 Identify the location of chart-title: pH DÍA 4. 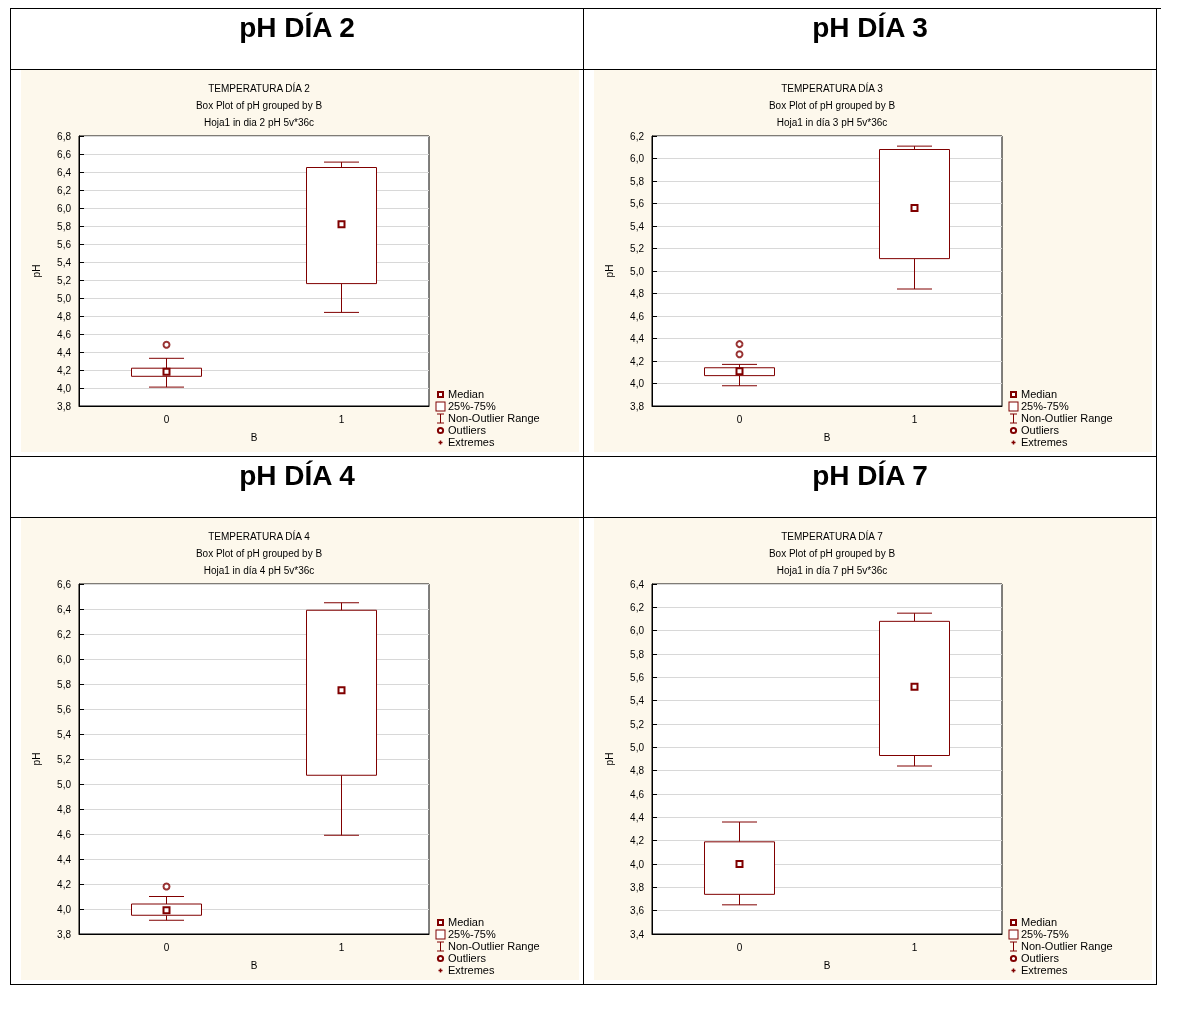
(297, 487).